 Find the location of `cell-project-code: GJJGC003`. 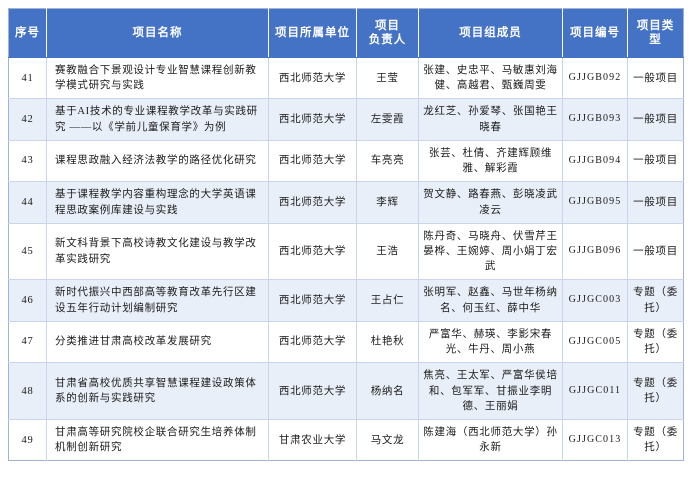

cell-project-code: GJJGC003 is located at coordinates (595, 300).